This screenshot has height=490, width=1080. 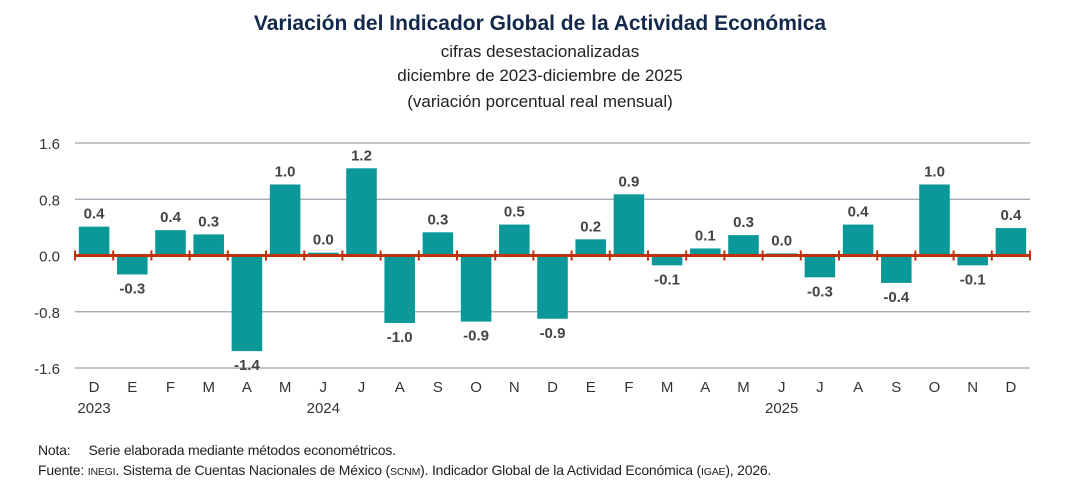 I want to click on chart-subtitle: cifras desestacionalizadas, so click(x=540, y=51).